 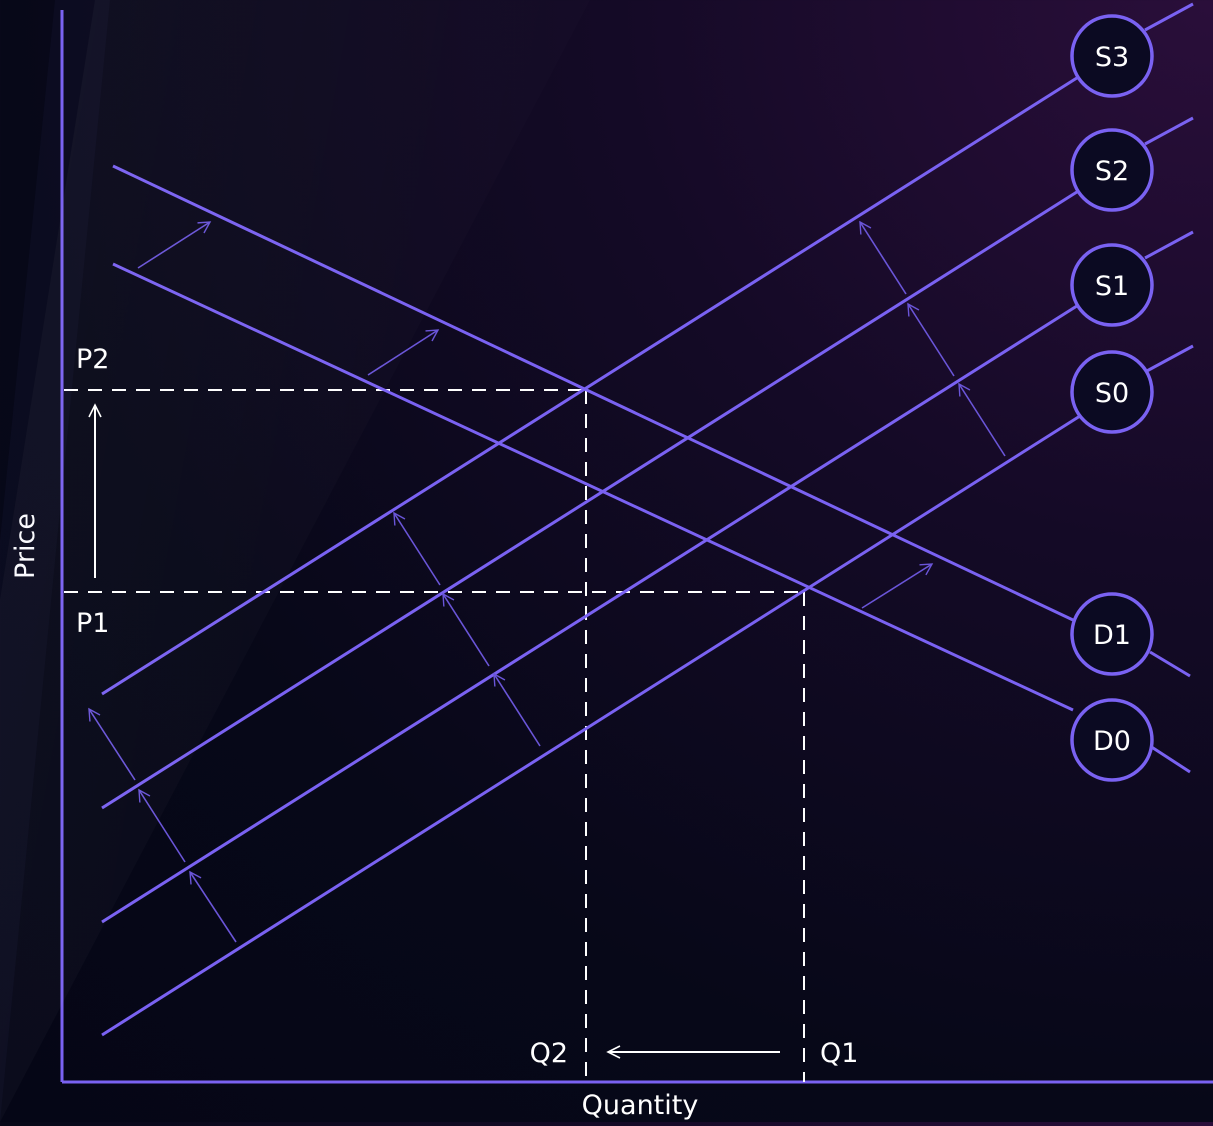 I want to click on supply-curve-s1-tail, so click(x=1169, y=245).